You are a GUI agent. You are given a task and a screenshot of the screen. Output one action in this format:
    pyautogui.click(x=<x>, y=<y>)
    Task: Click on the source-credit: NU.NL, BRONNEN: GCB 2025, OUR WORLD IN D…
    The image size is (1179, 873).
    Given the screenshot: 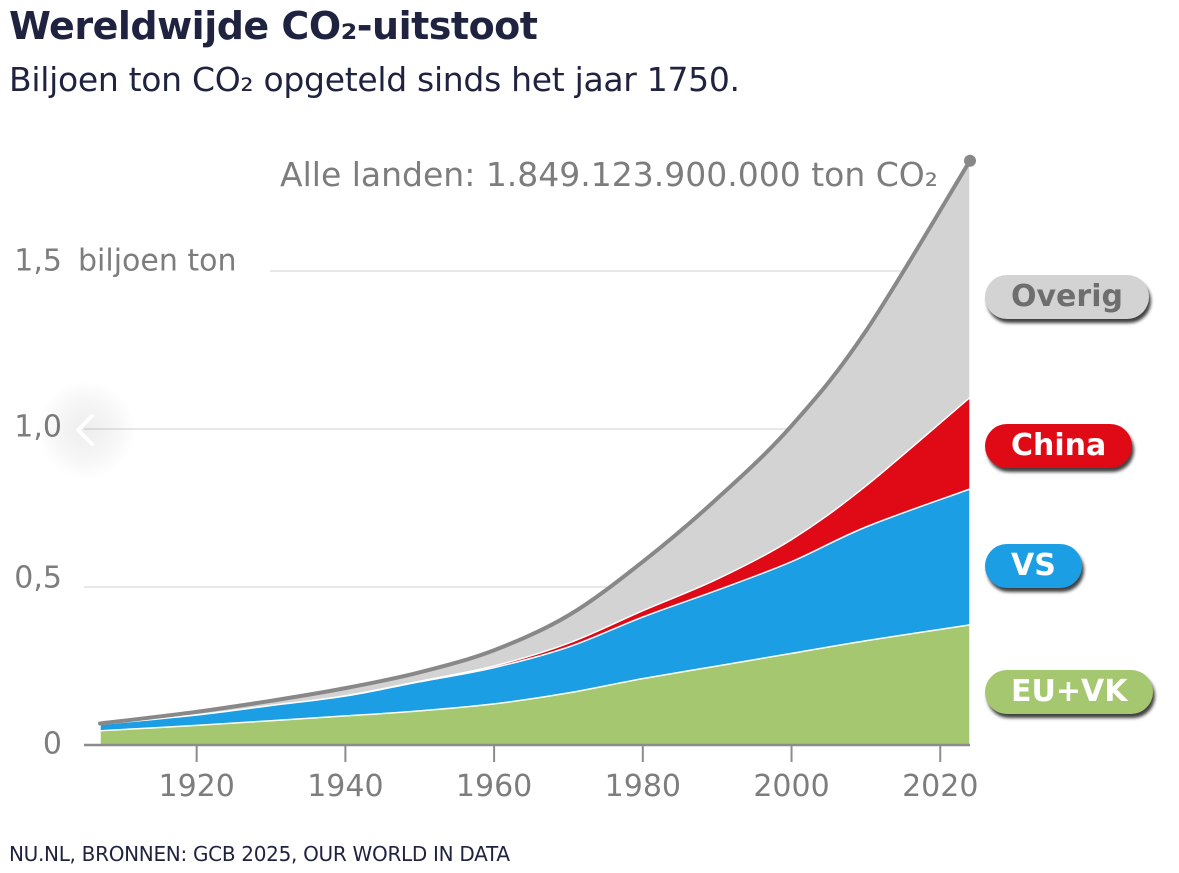 What is the action you would take?
    pyautogui.click(x=259, y=854)
    